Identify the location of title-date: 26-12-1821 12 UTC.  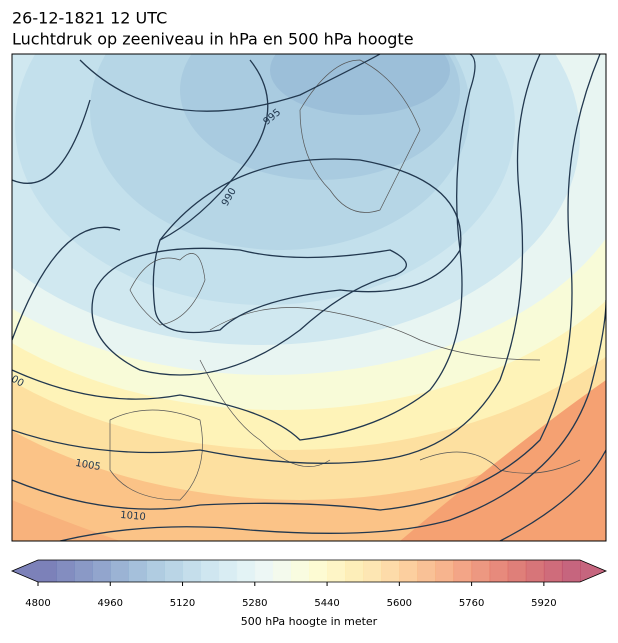
(89, 18).